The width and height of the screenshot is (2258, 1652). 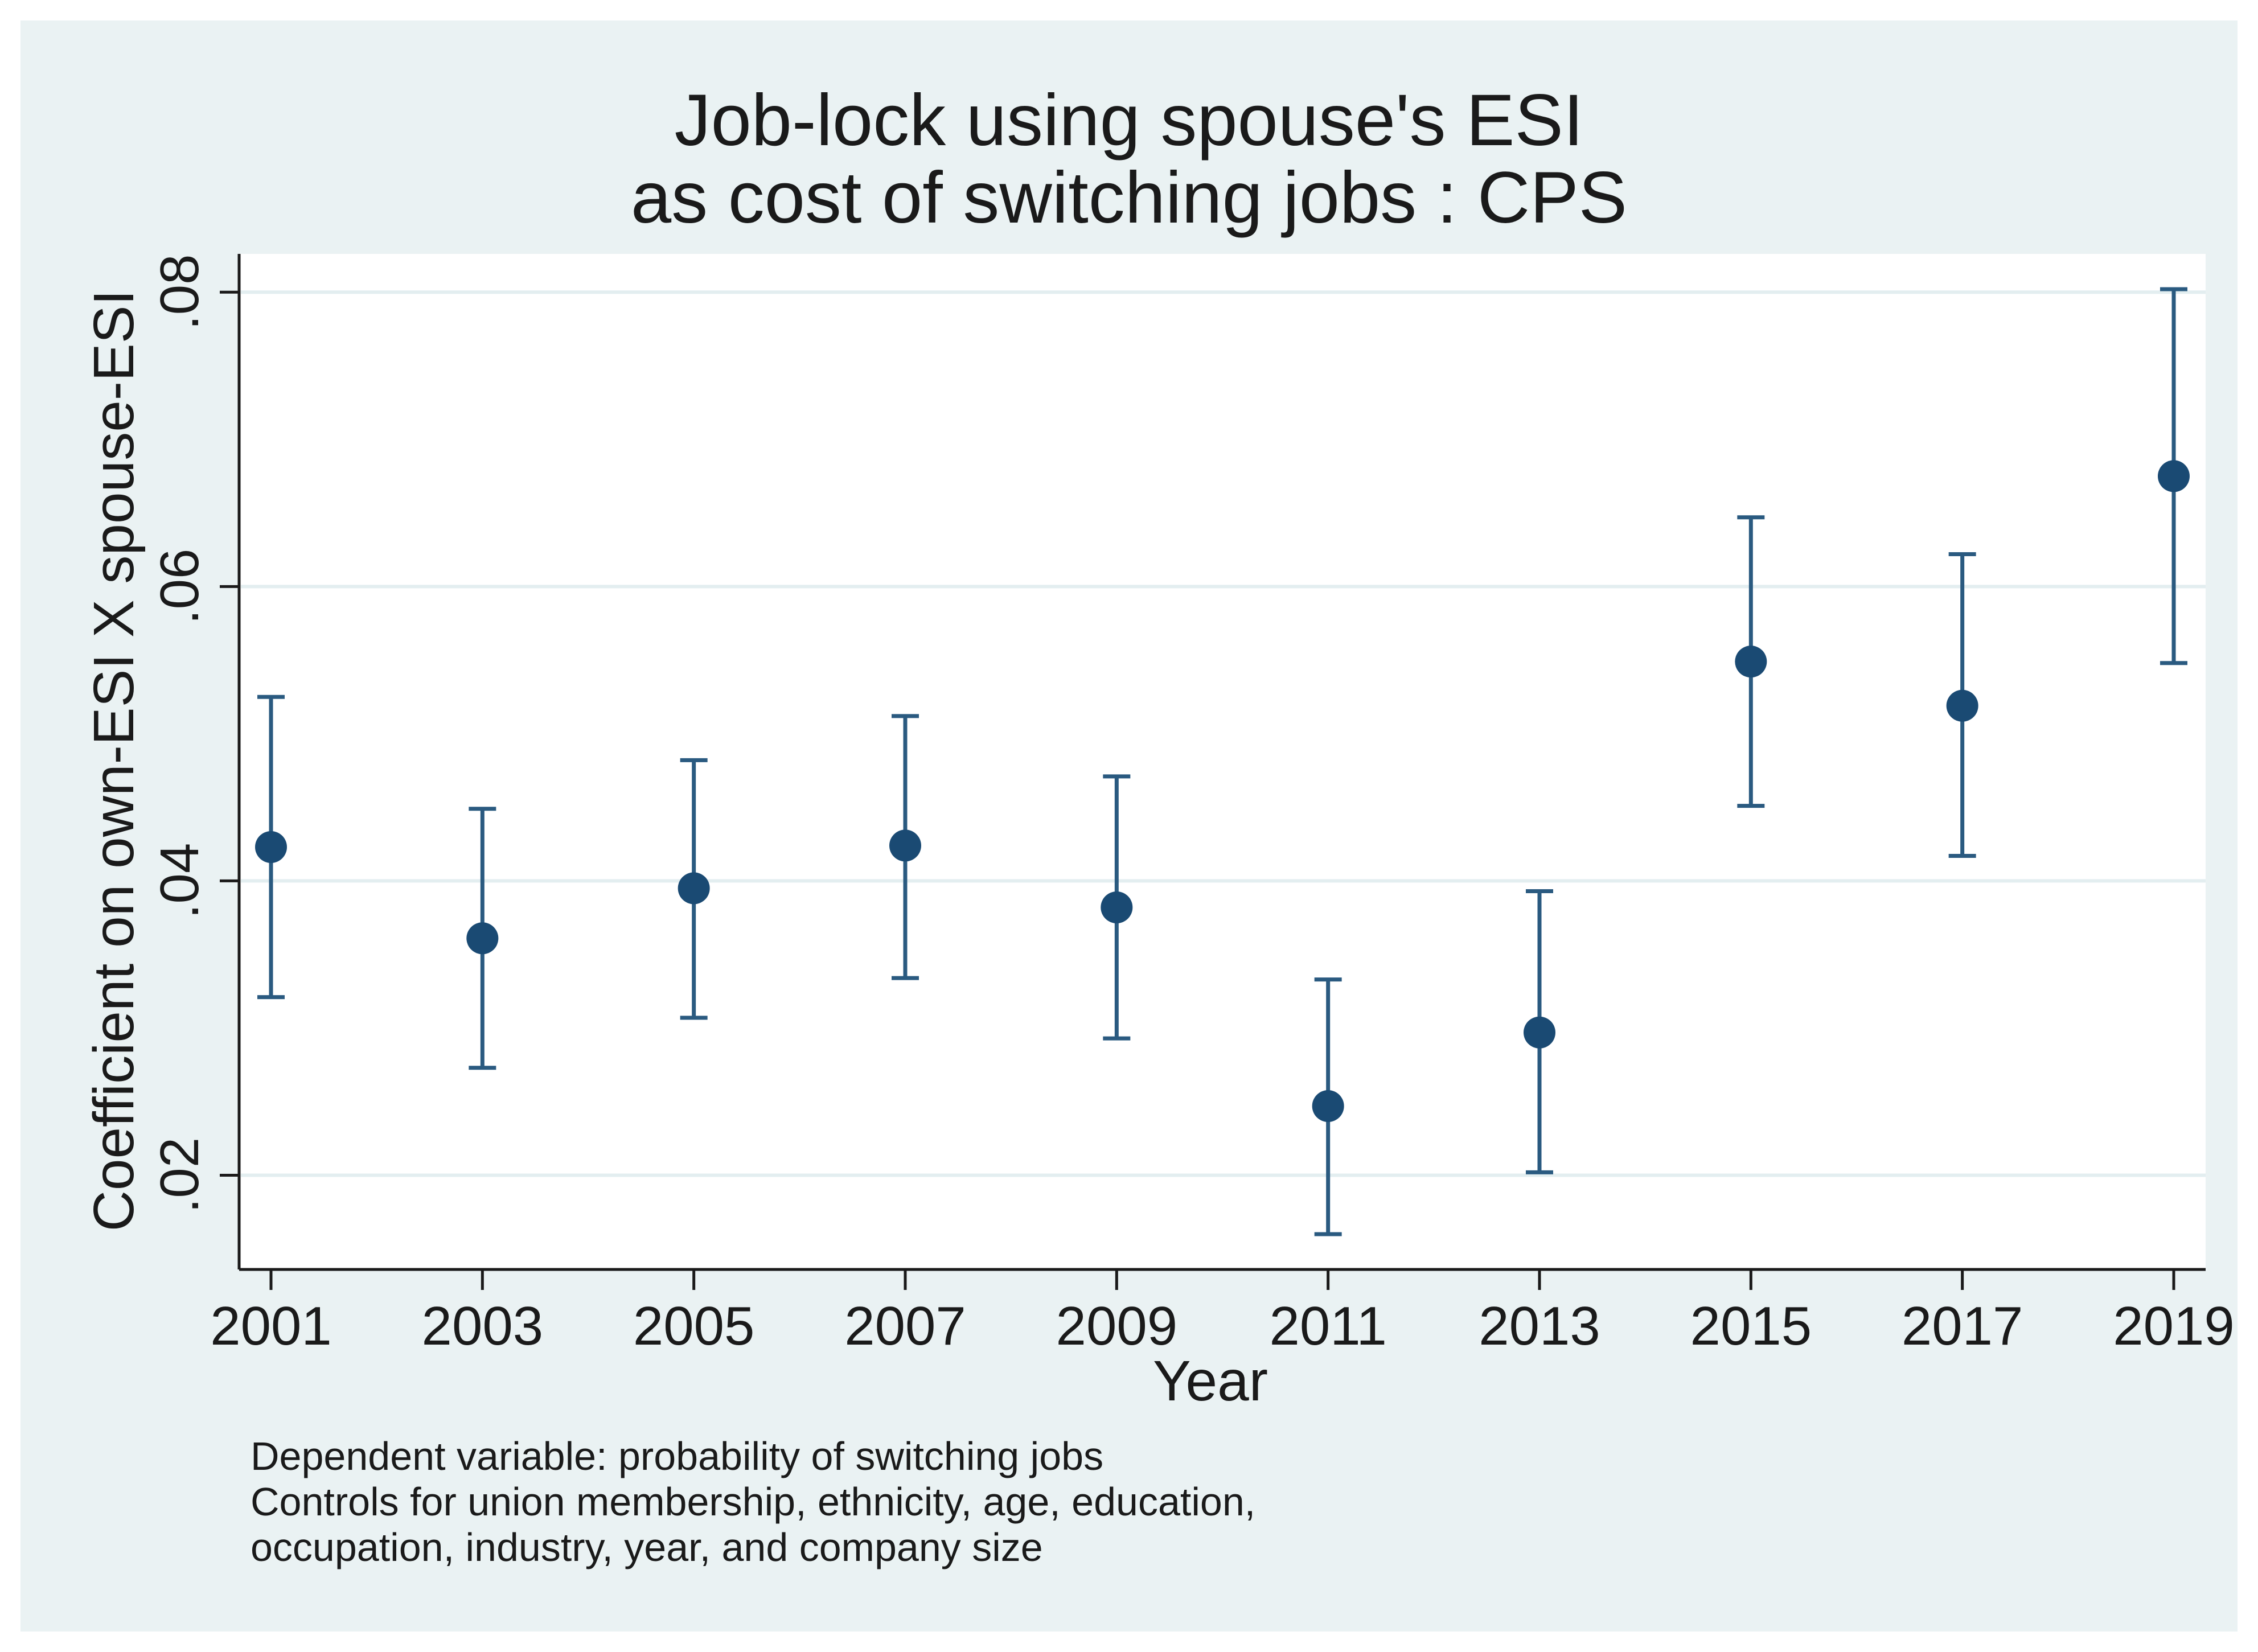 What do you see at coordinates (1327, 1326) in the screenshot?
I see `x-tick-label: 2011` at bounding box center [1327, 1326].